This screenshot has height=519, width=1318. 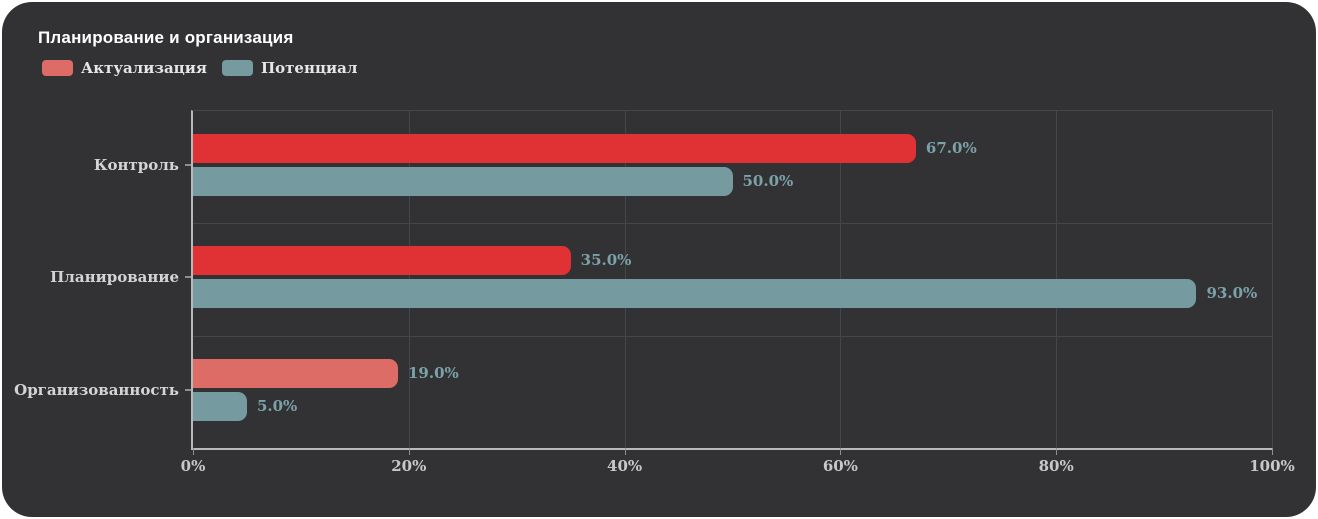 I want to click on x-axis-label: 60%, so click(x=840, y=466).